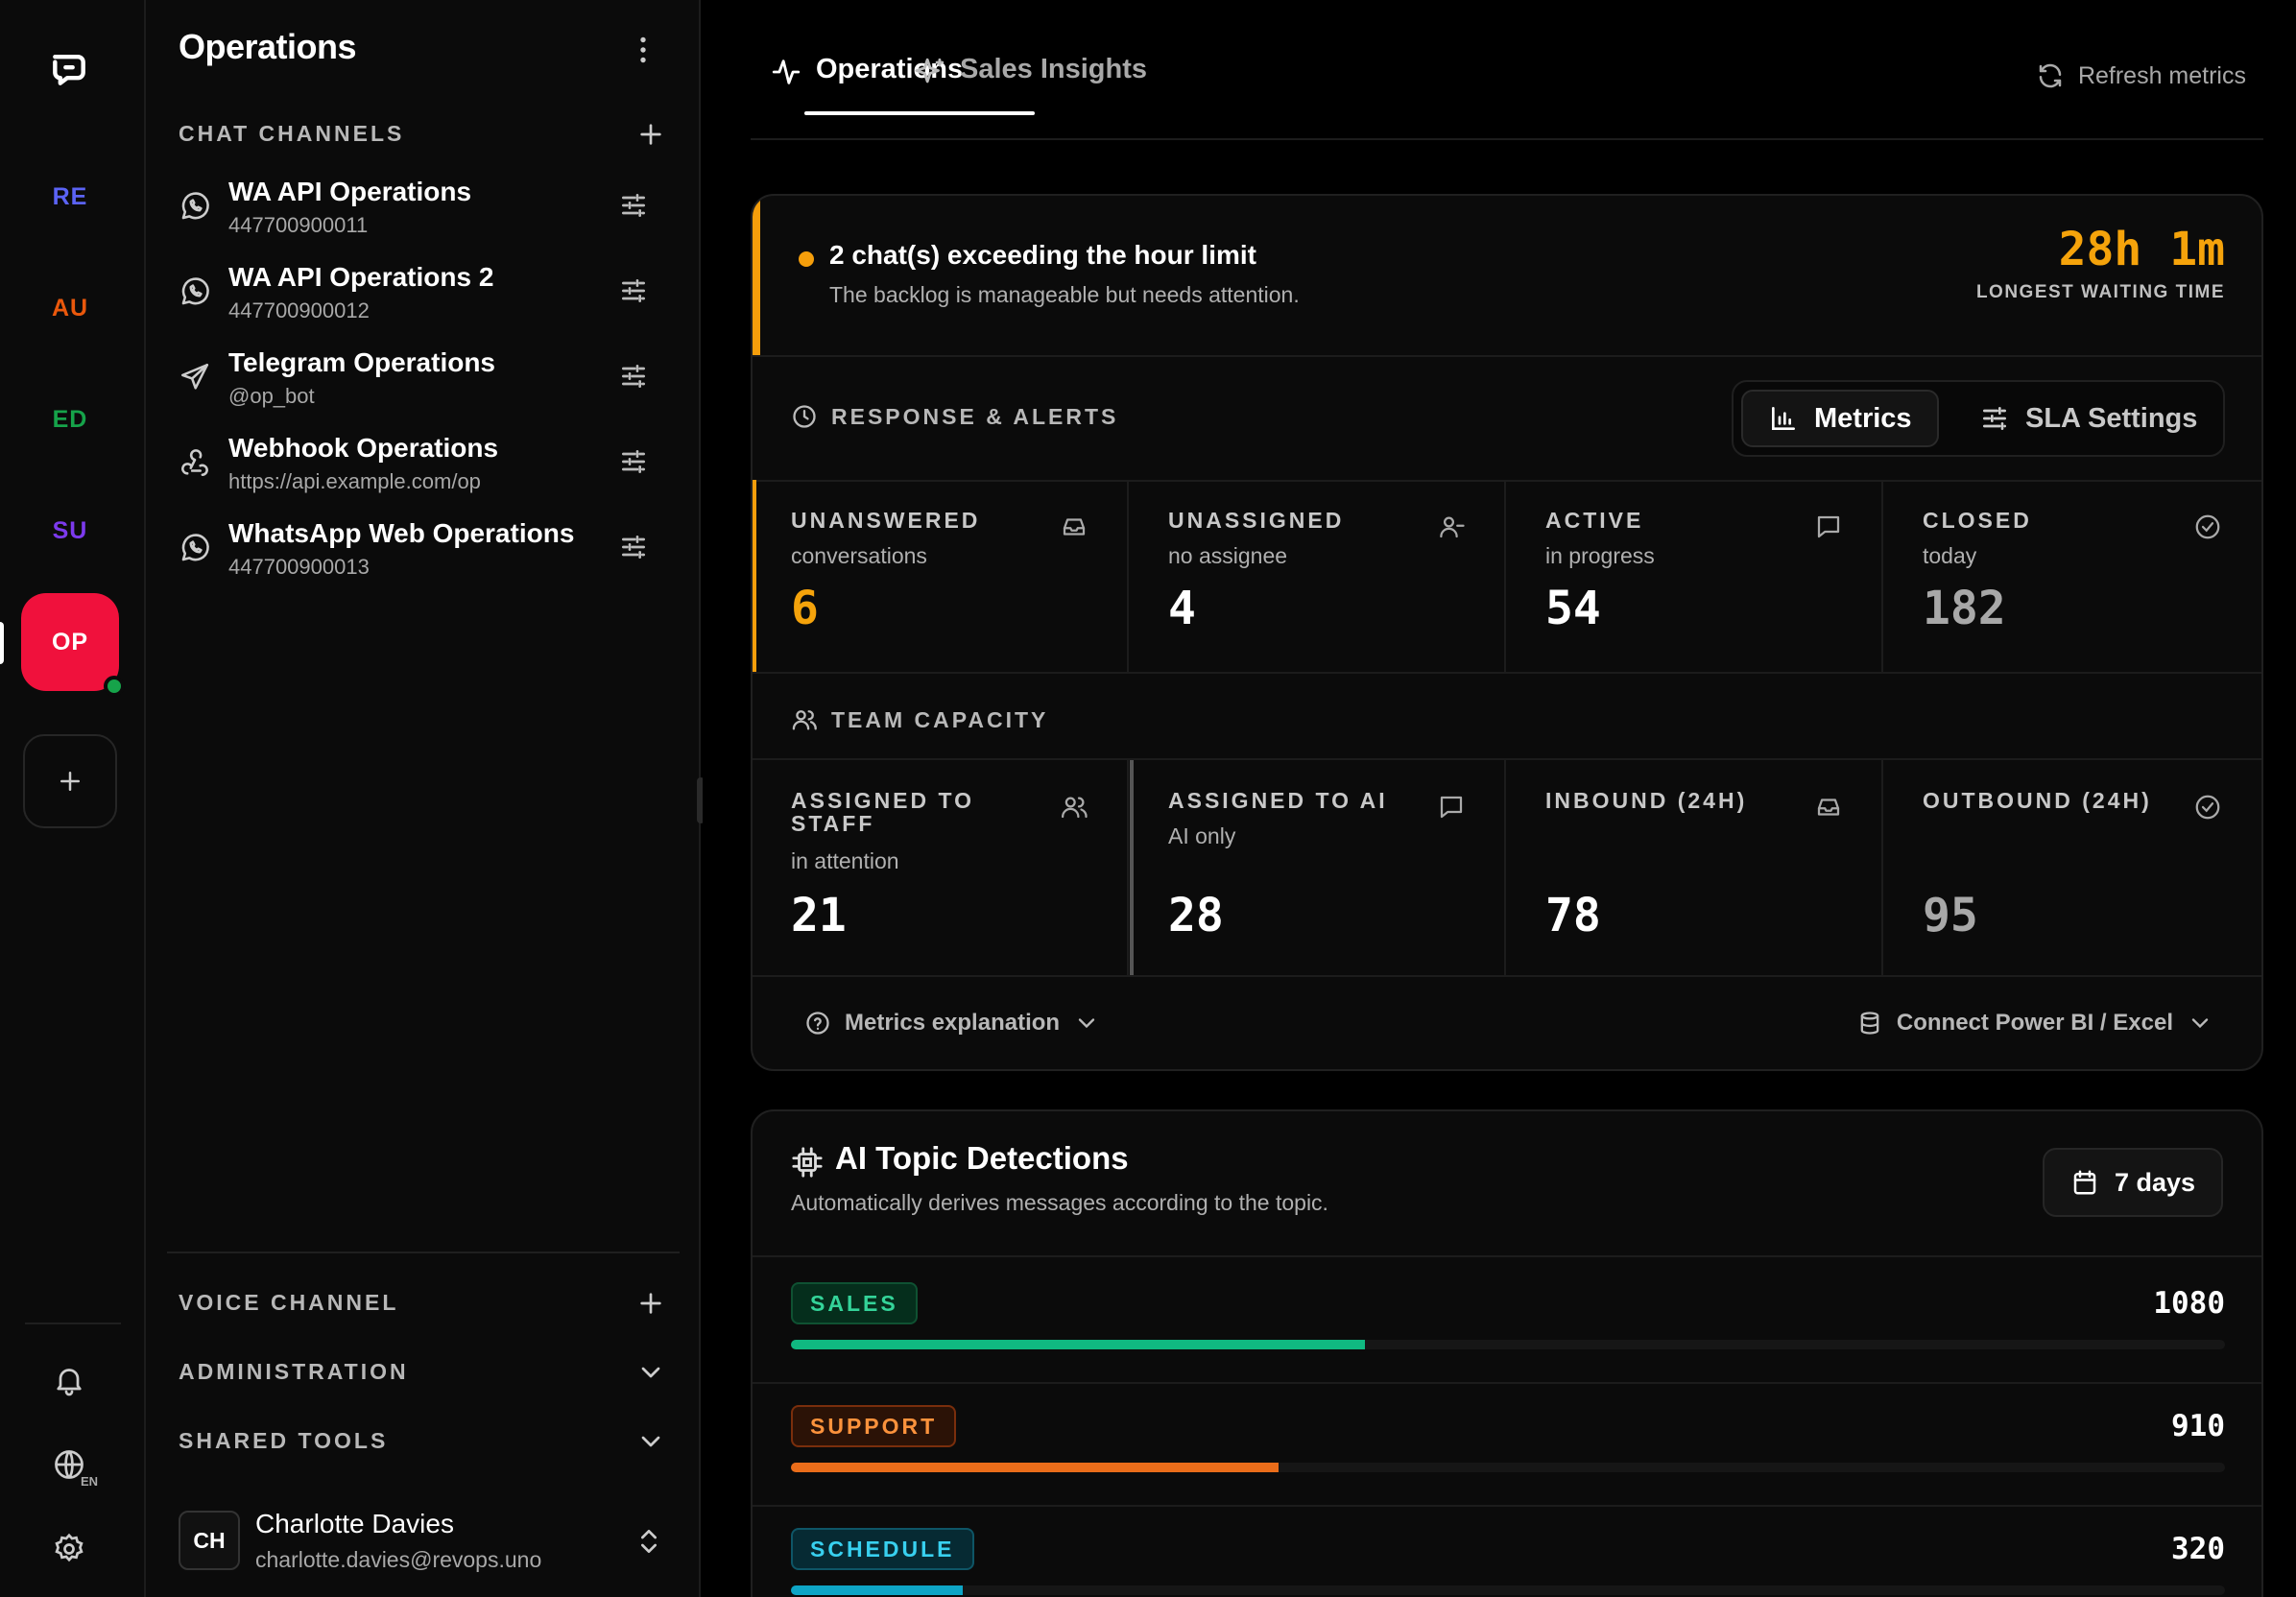 This screenshot has width=2296, height=1597. I want to click on alert-status-dot, so click(807, 259).